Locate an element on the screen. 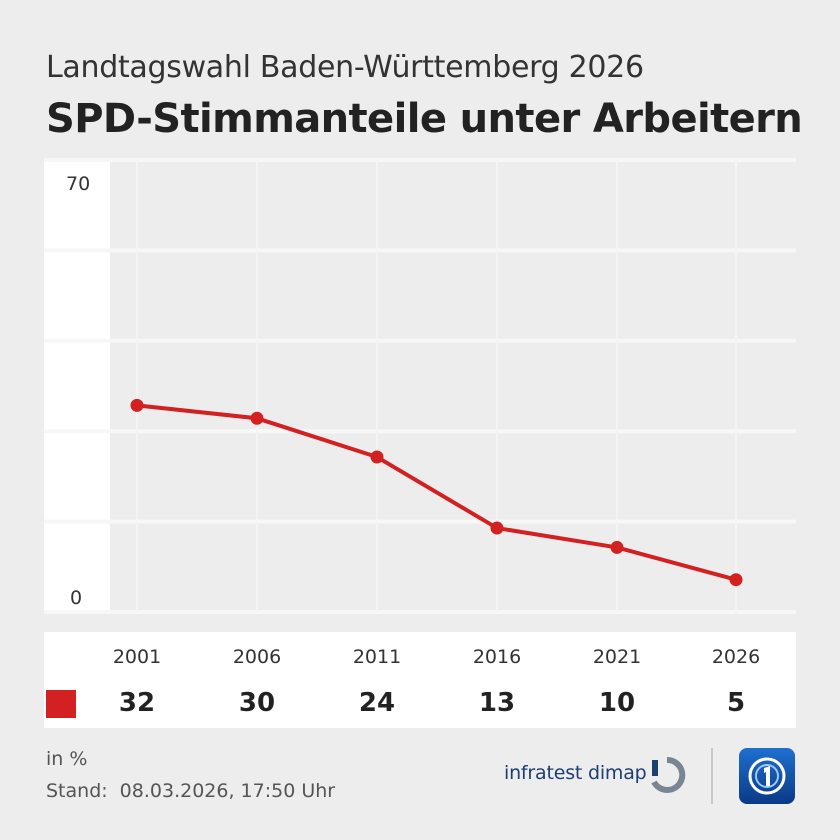 The image size is (840, 840). timestamp-label: Stand: is located at coordinates (77, 791).